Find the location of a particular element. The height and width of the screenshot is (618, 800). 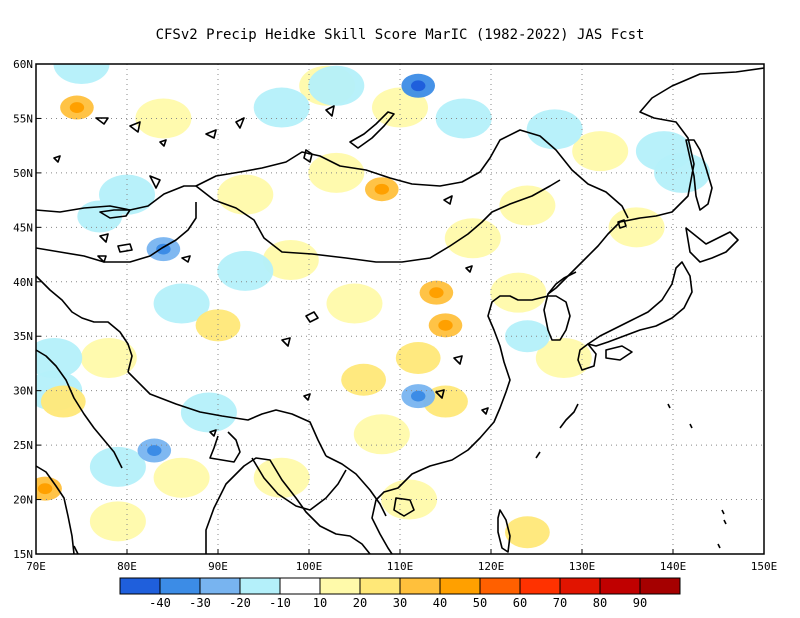

lon-tick-label: 140E is located at coordinates (673, 566).